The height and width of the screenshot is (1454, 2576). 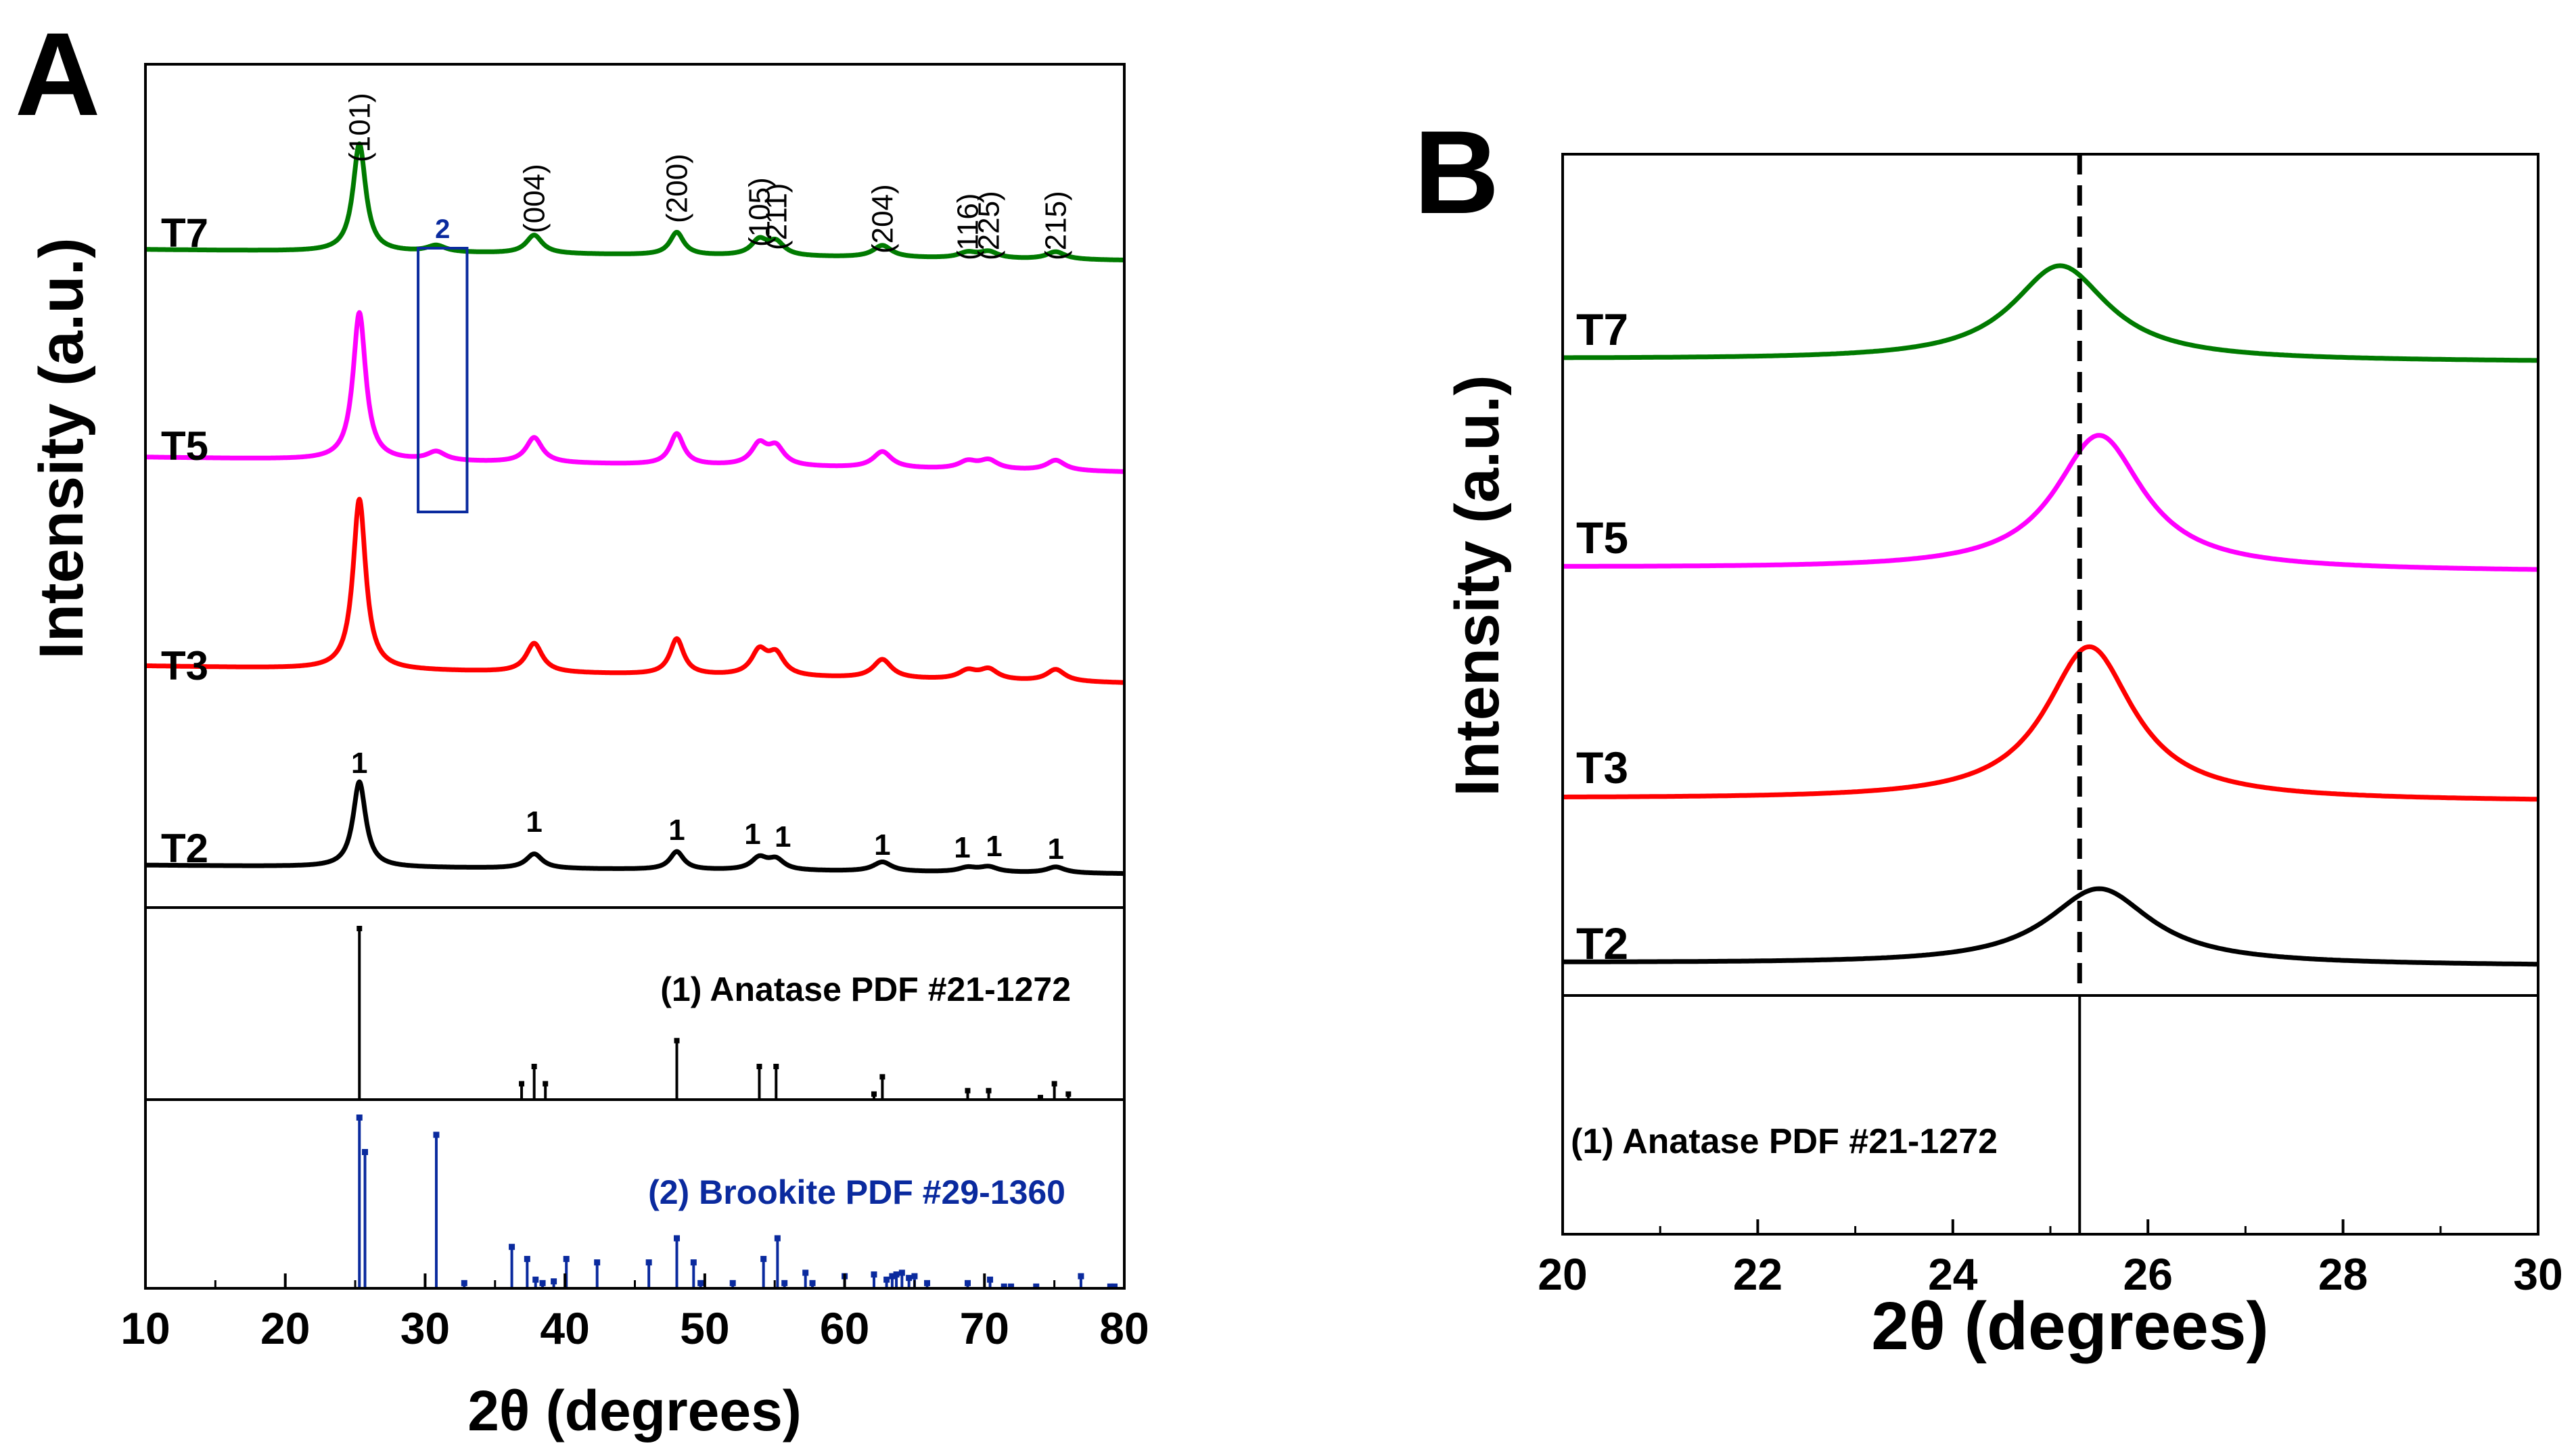 I want to click on panel-b-series-t5-curve, so click(x=2050, y=503).